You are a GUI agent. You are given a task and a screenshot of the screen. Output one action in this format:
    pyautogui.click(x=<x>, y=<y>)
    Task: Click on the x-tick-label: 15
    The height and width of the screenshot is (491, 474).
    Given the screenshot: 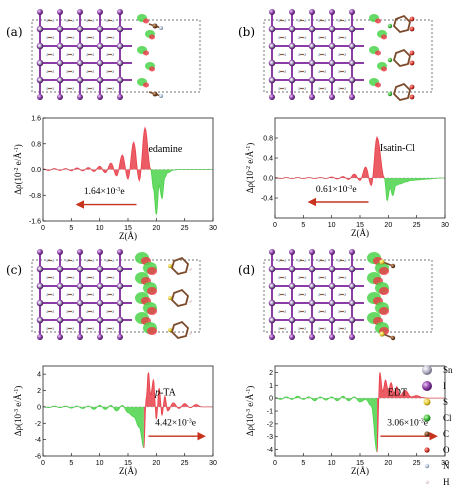 What is the action you would take?
    pyautogui.click(x=128, y=228)
    